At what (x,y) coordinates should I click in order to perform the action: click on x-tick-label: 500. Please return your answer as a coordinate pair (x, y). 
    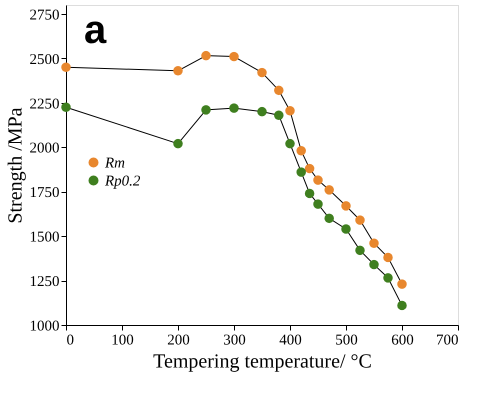
    Looking at the image, I should click on (346, 340).